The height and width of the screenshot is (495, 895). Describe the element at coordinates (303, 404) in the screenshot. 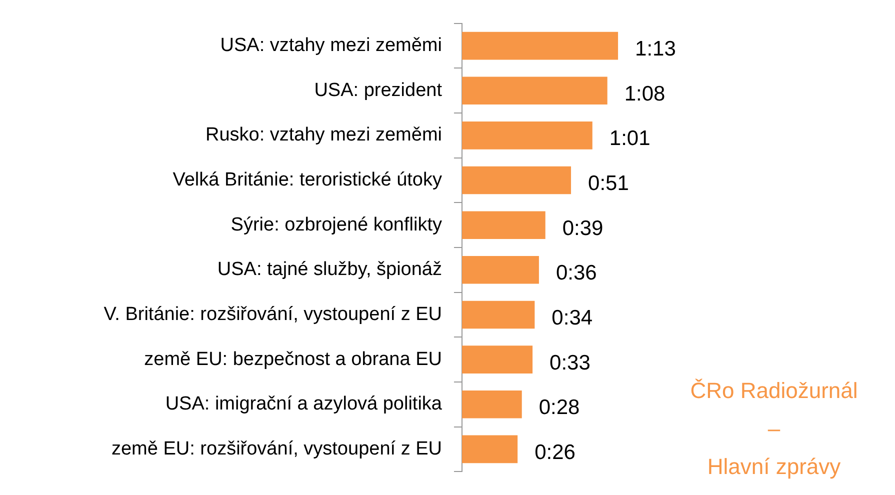

I see `y-tick-label: USA: imigrační a azylová politika` at that location.